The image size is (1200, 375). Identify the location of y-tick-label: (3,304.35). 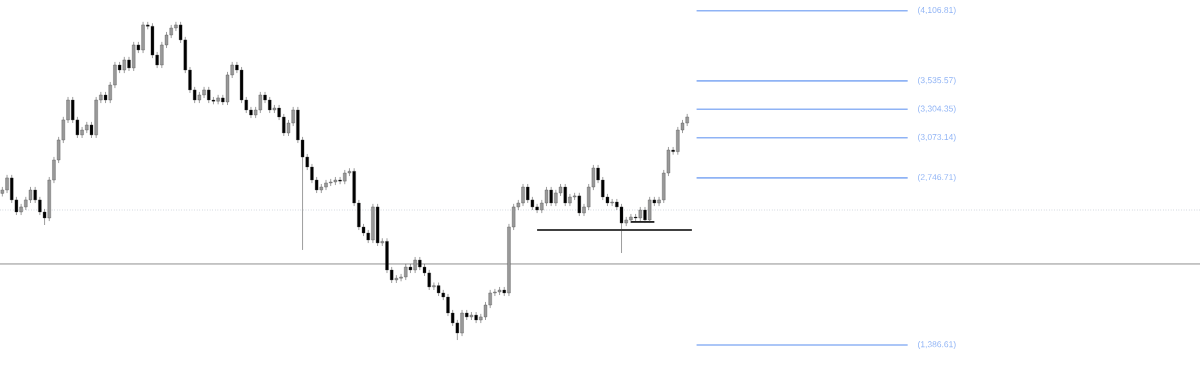
(937, 109).